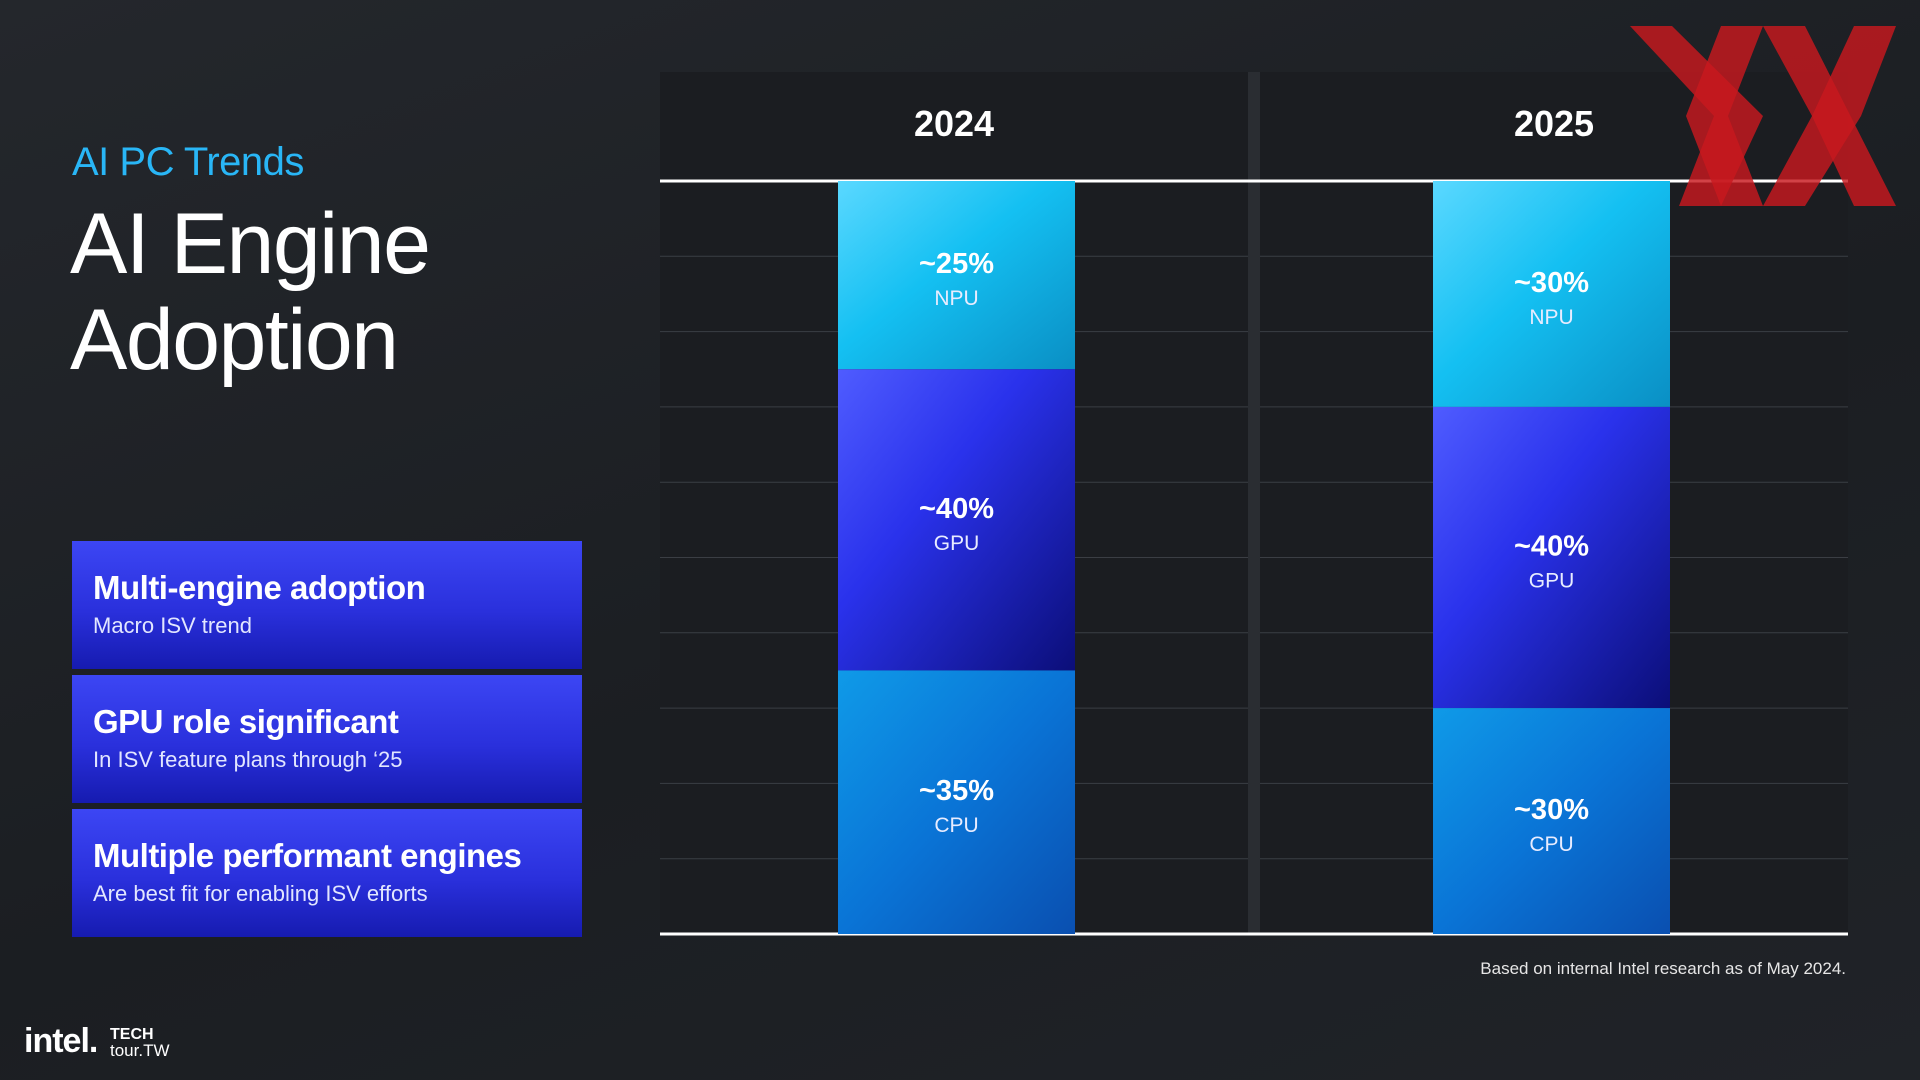 This screenshot has height=1080, width=1920. Describe the element at coordinates (260, 893) in the screenshot. I see `card-subtitle: Are best fit for enabling ISV efforts` at that location.